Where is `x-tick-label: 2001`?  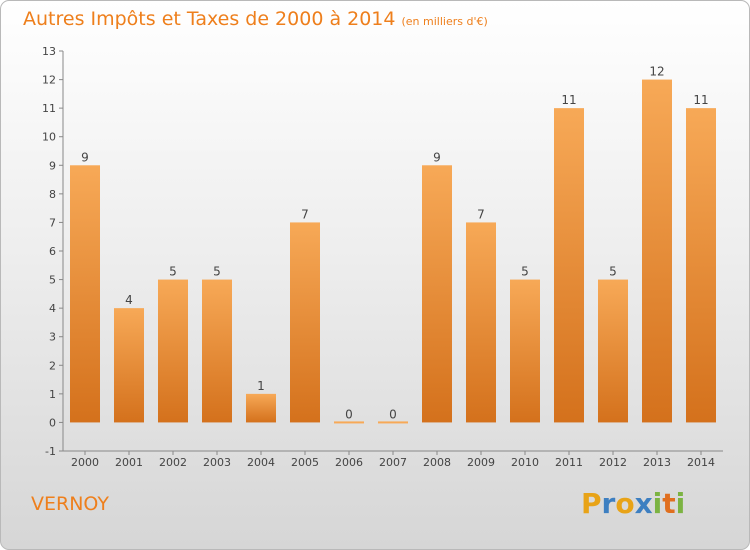
x-tick-label: 2001 is located at coordinates (129, 462).